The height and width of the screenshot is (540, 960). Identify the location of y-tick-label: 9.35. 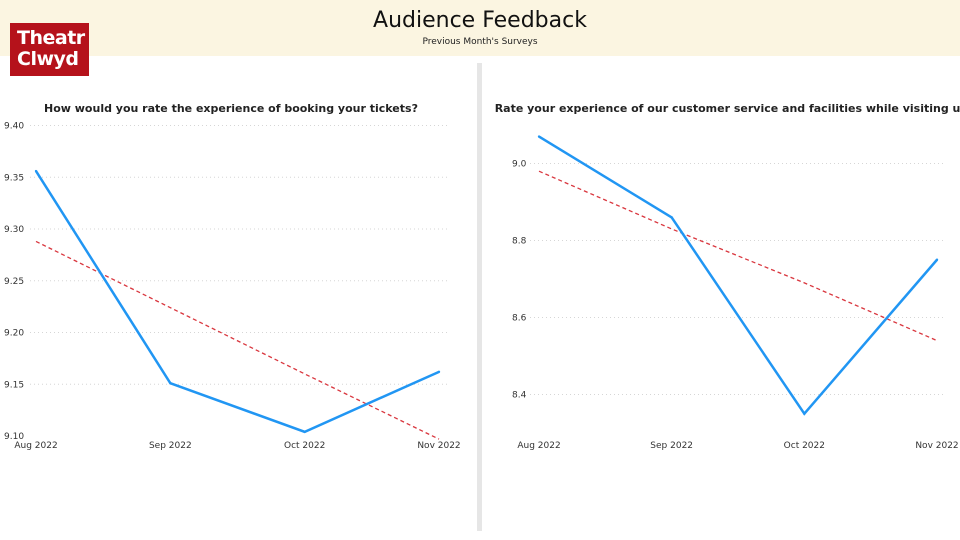
(14, 178).